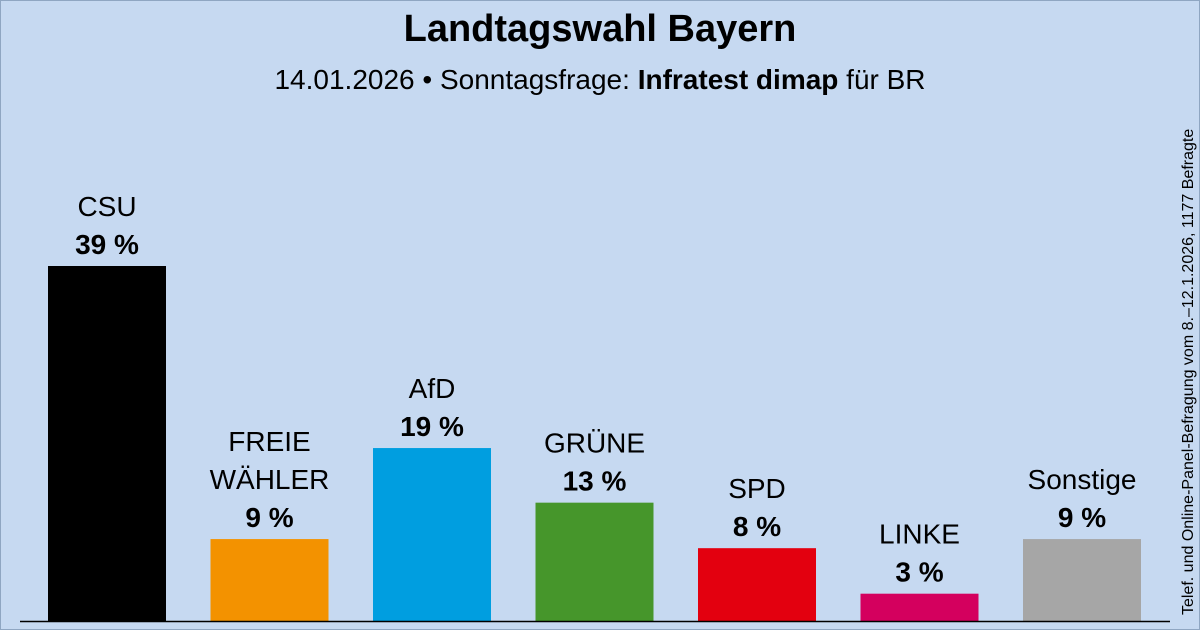 The image size is (1200, 630). Describe the element at coordinates (106, 206) in the screenshot. I see `category-label: CSU` at that location.